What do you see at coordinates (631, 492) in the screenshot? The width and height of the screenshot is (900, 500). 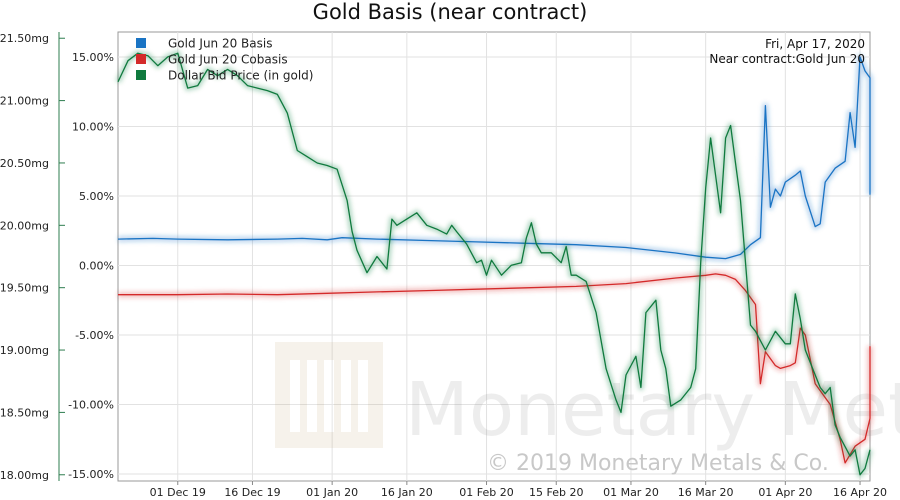 I see `x-tick-label: 01 Mar 20` at bounding box center [631, 492].